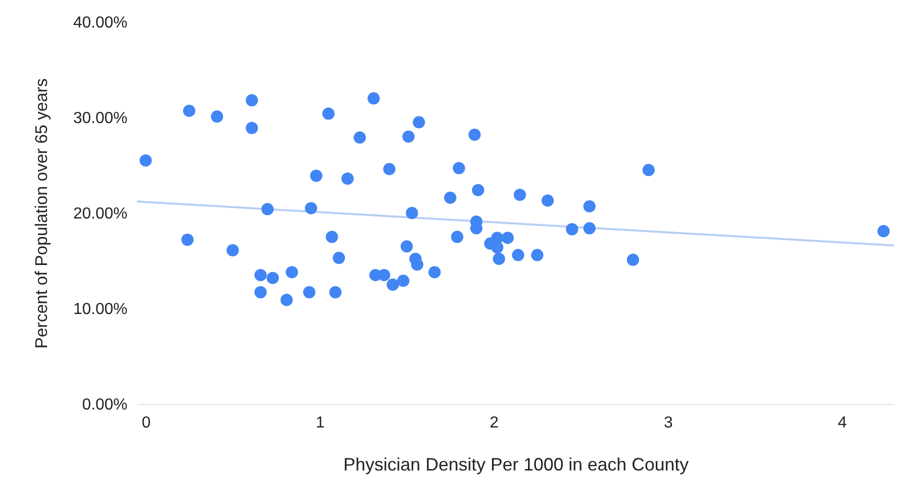 This screenshot has width=902, height=487. I want to click on x-tick-label: 0, so click(146, 423).